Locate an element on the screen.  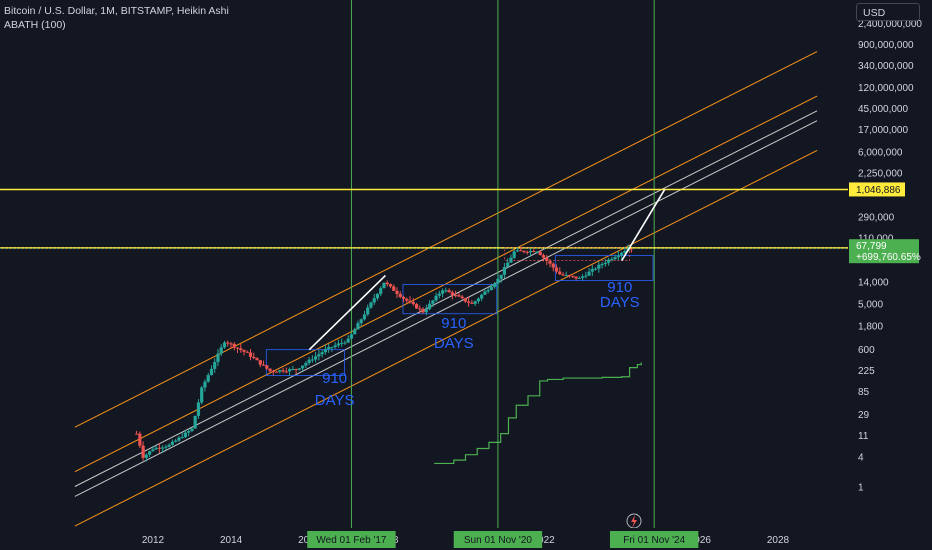
price-tick-label: 45,000,000 is located at coordinates (883, 109).